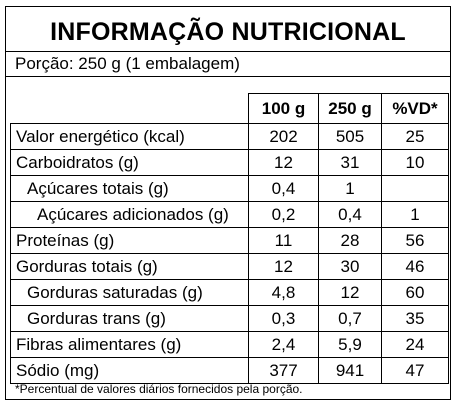  I want to click on row-label: Proteínas (g), so click(129, 240).